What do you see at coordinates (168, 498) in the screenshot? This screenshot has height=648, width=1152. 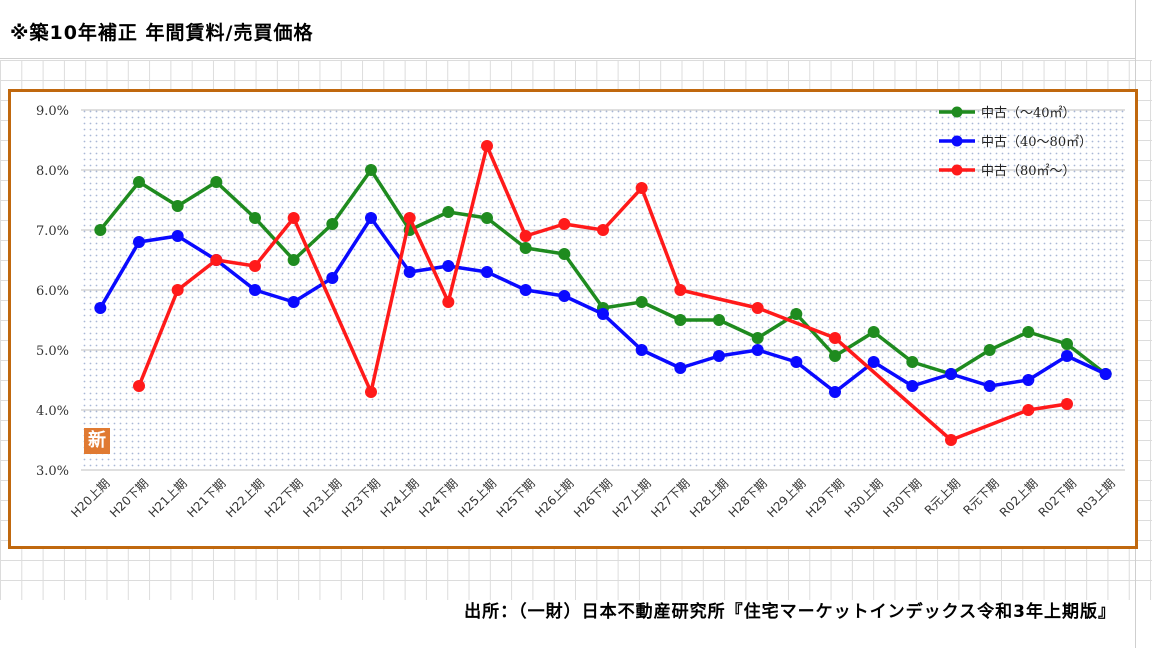 I see `x-tick-label: H21上期` at bounding box center [168, 498].